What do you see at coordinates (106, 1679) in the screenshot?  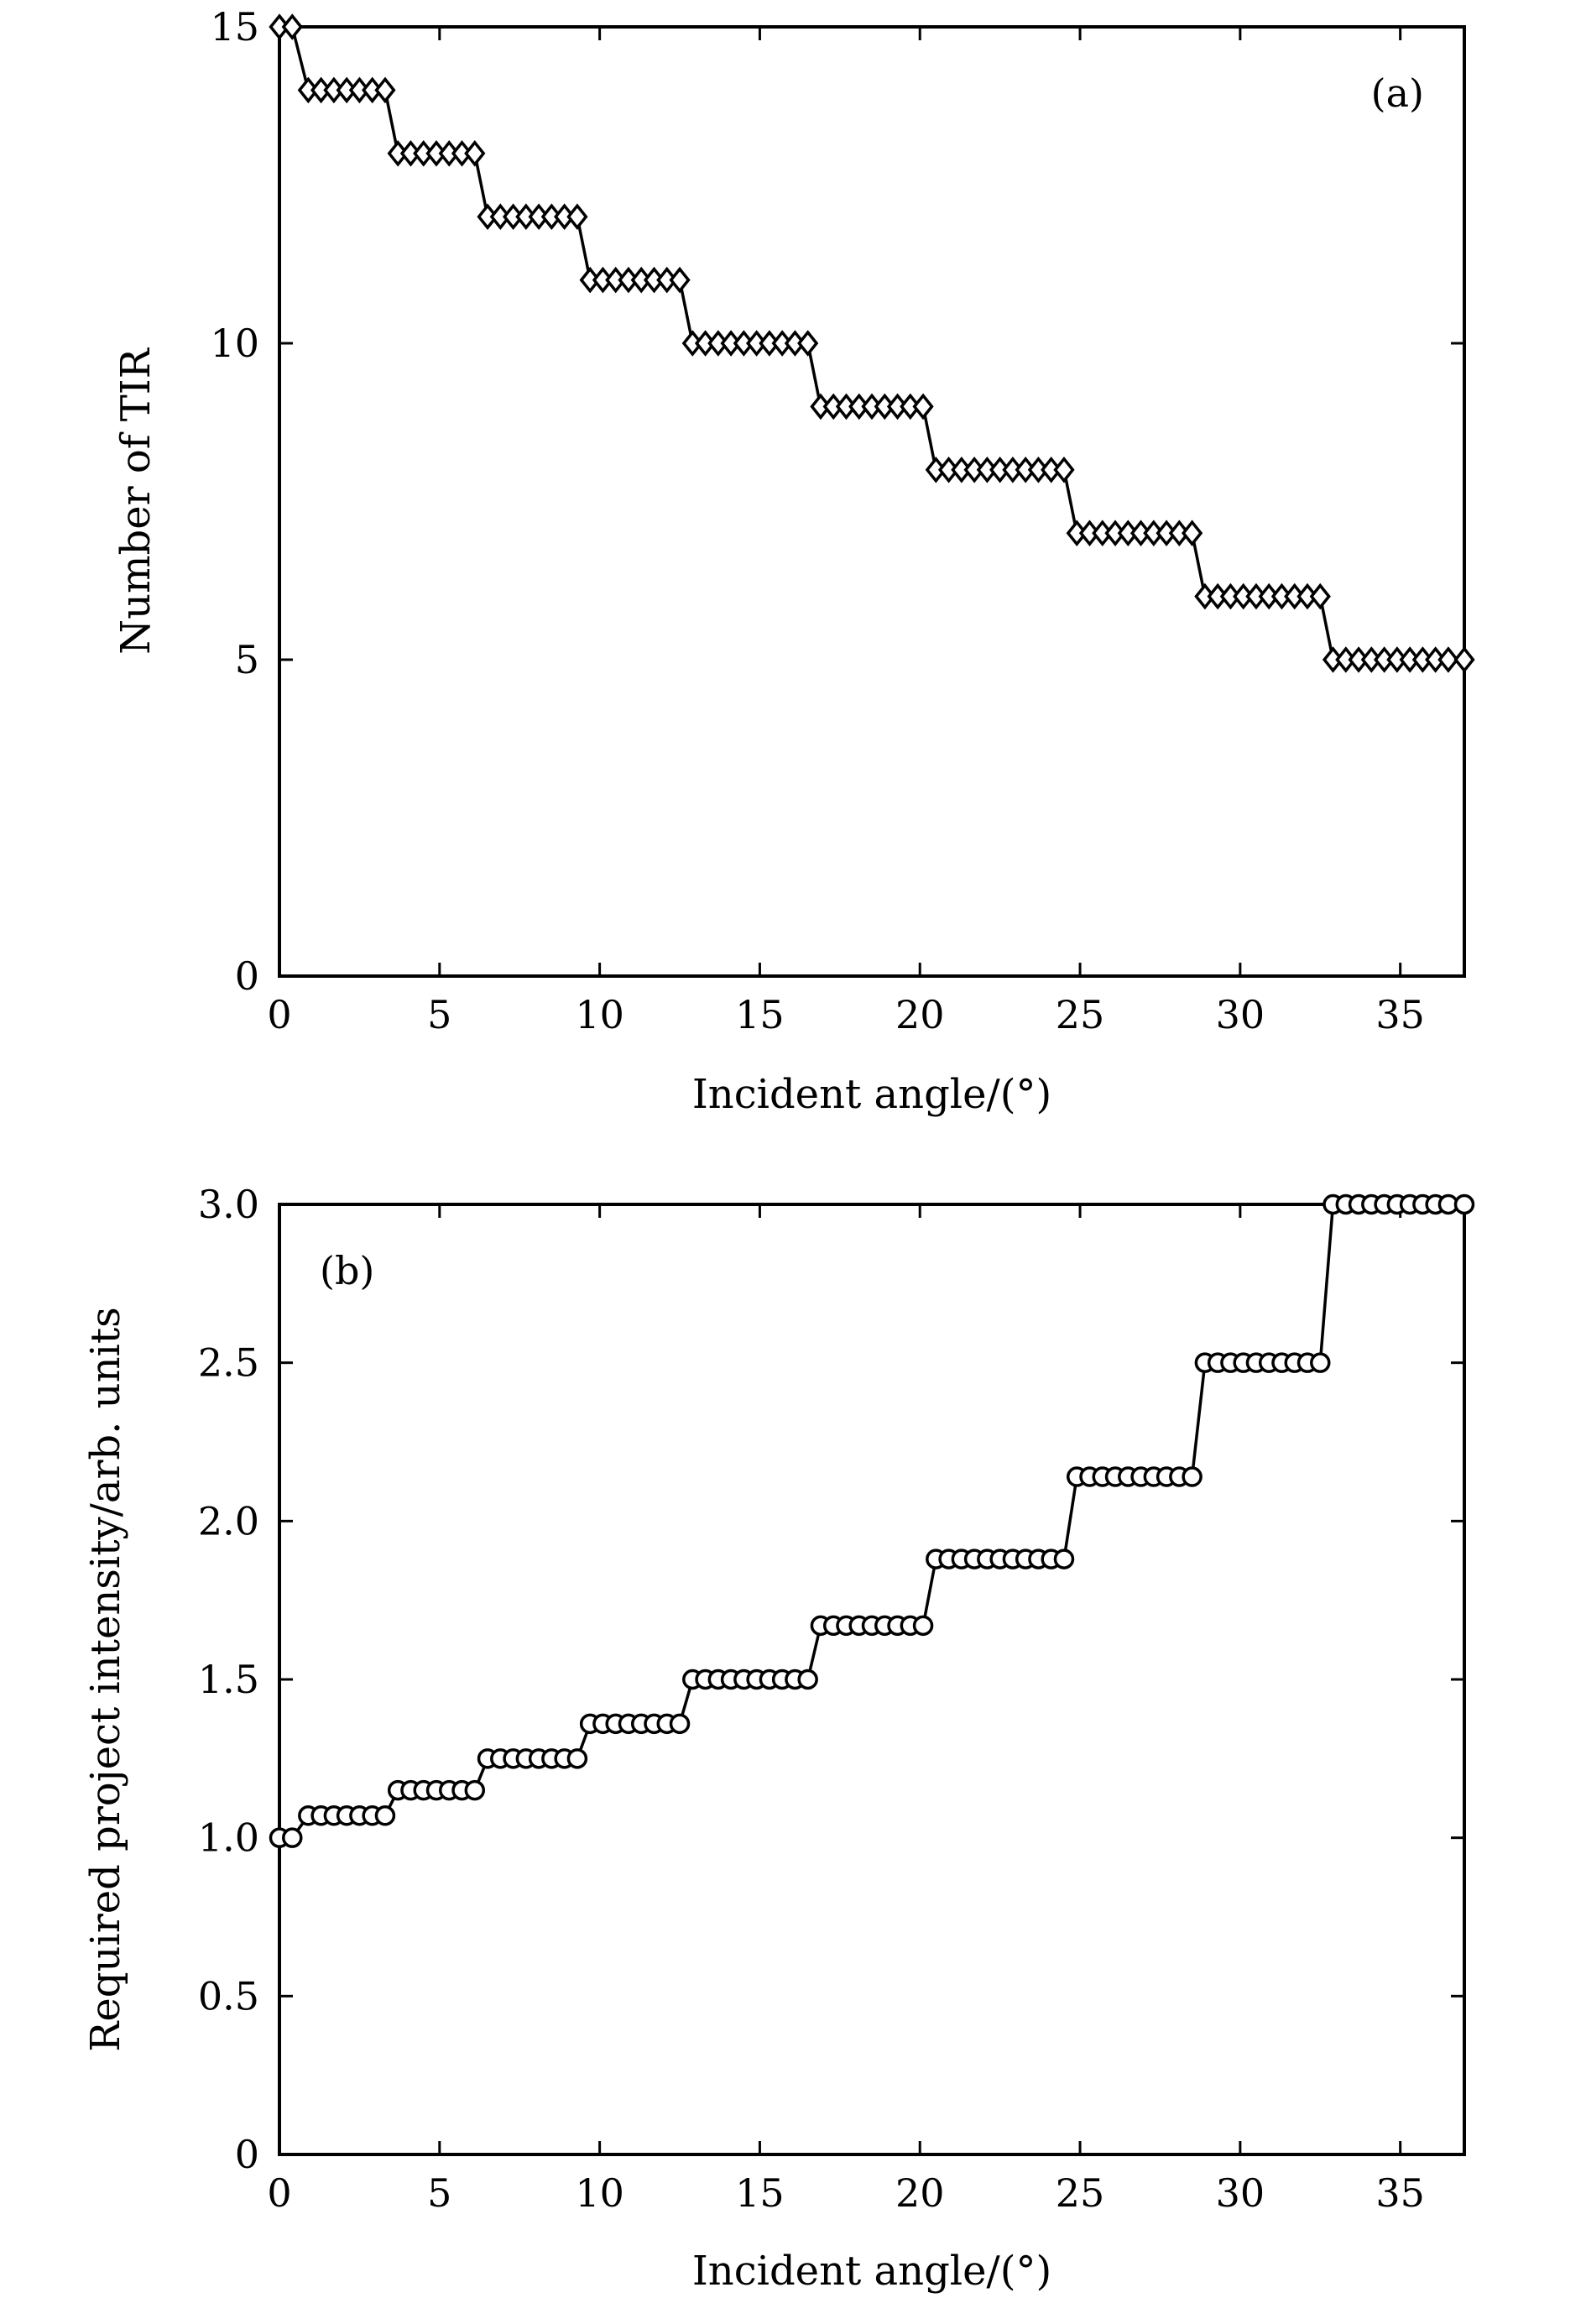 I see `y-axis-title: Required project intensity/arb. units` at bounding box center [106, 1679].